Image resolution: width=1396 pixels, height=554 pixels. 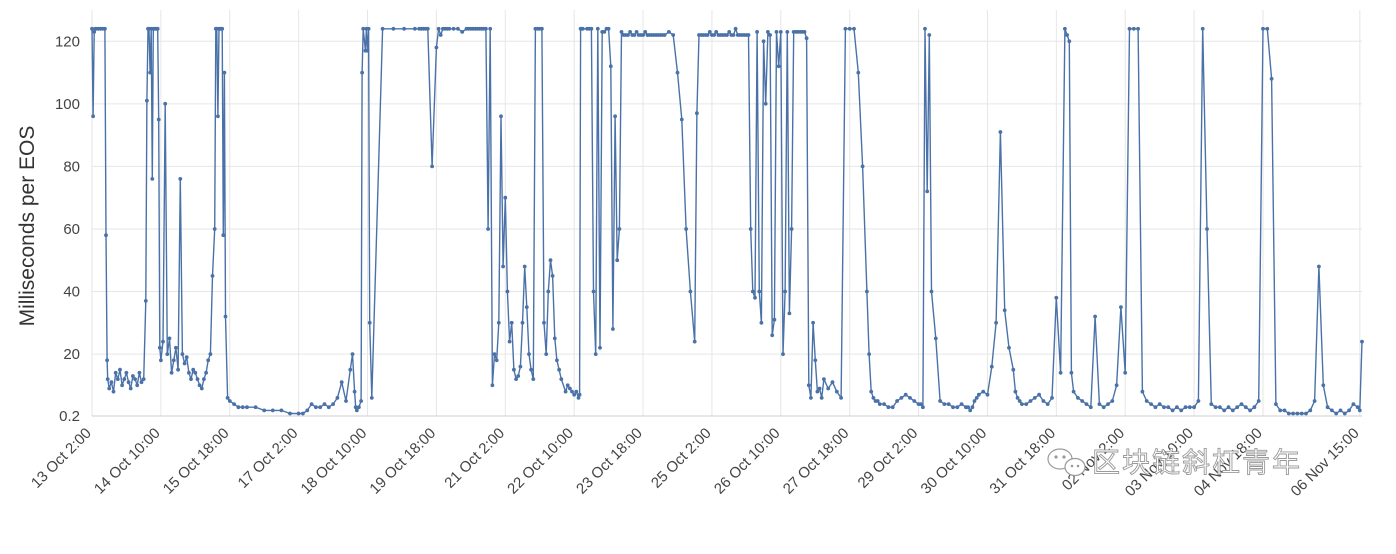 What do you see at coordinates (1066, 462) in the screenshot?
I see `wechat-icon` at bounding box center [1066, 462].